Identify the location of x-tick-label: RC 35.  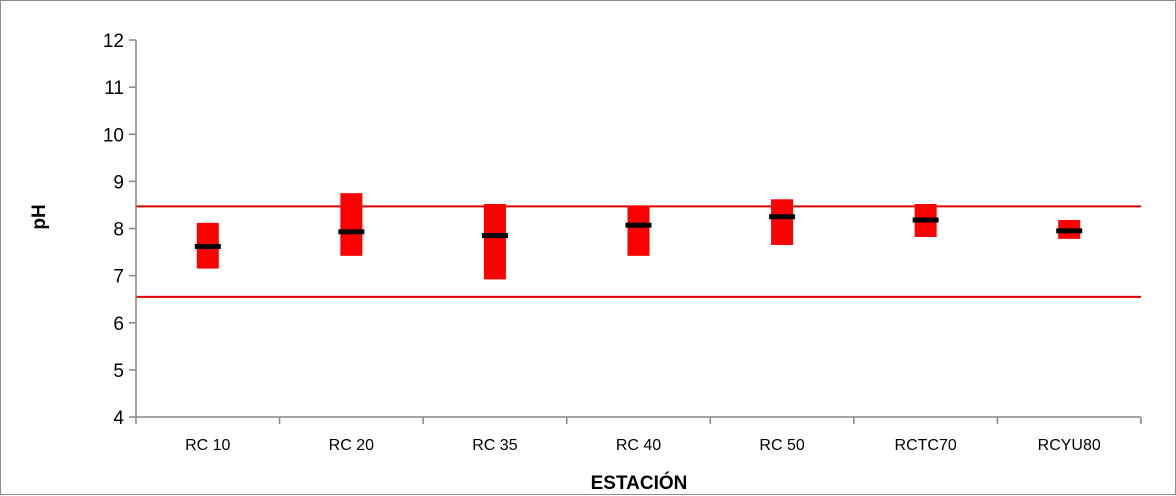
(494, 445).